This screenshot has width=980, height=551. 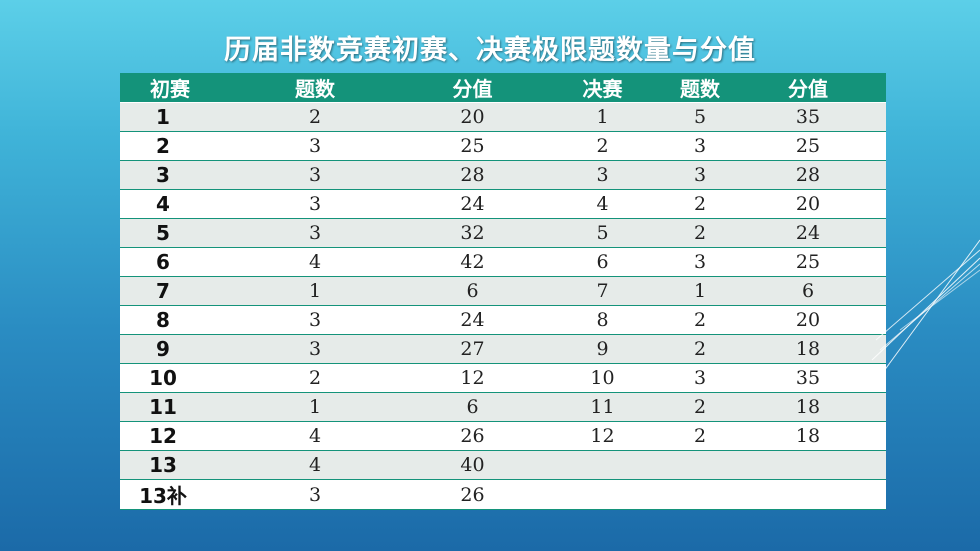 I want to click on cell-final-score: 28, so click(x=808, y=175).